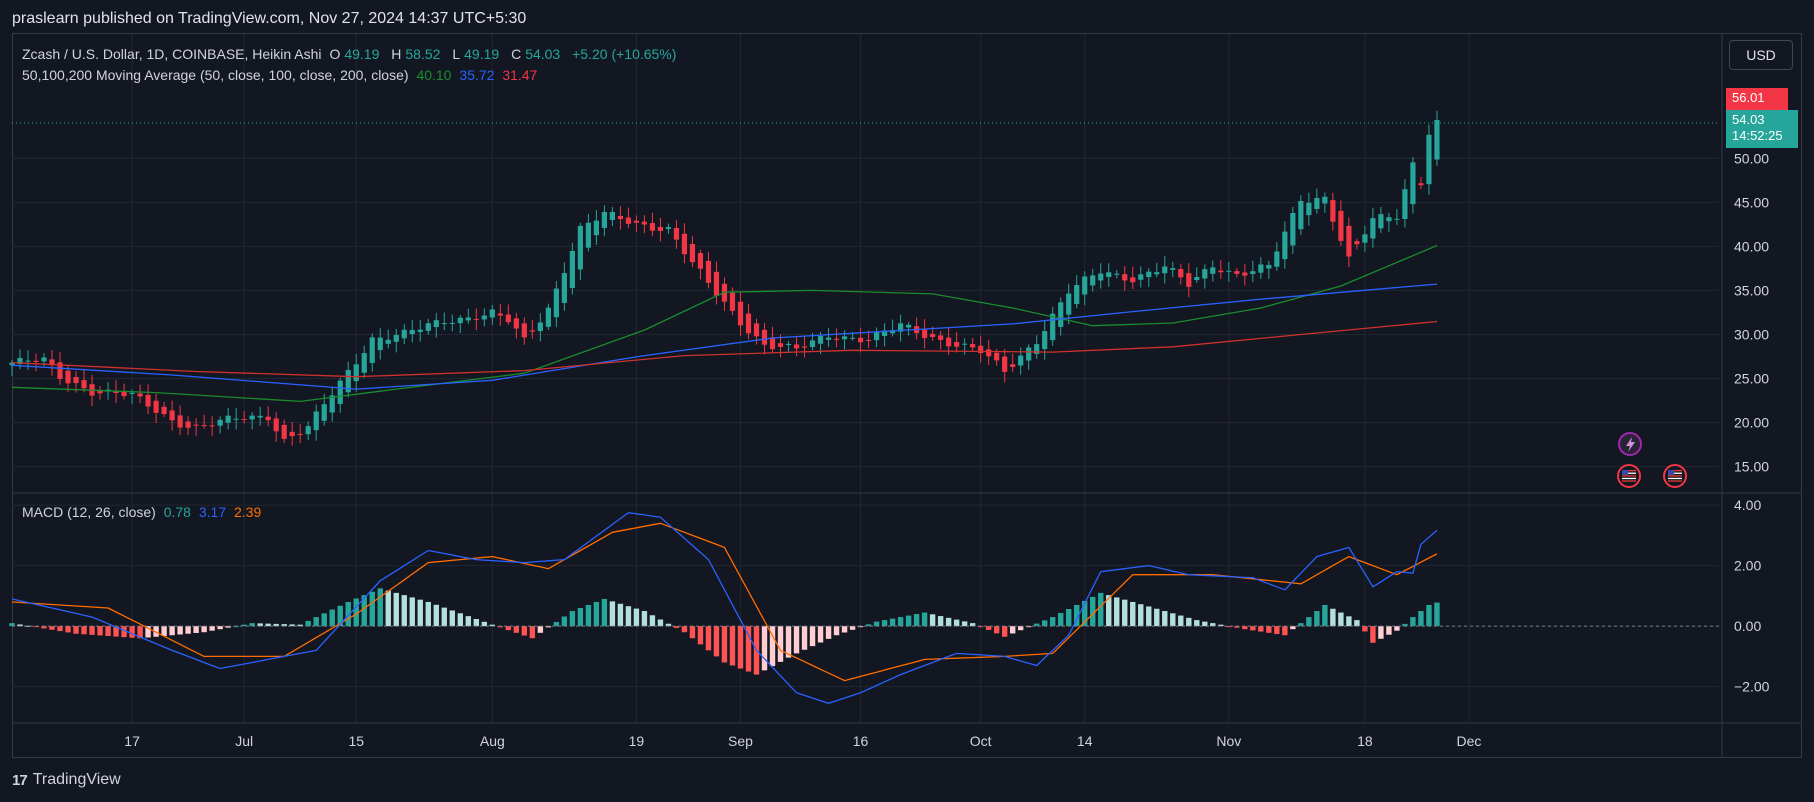 The height and width of the screenshot is (802, 1814). Describe the element at coordinates (1747, 626) in the screenshot. I see `macd-tick-label: 0.00` at that location.